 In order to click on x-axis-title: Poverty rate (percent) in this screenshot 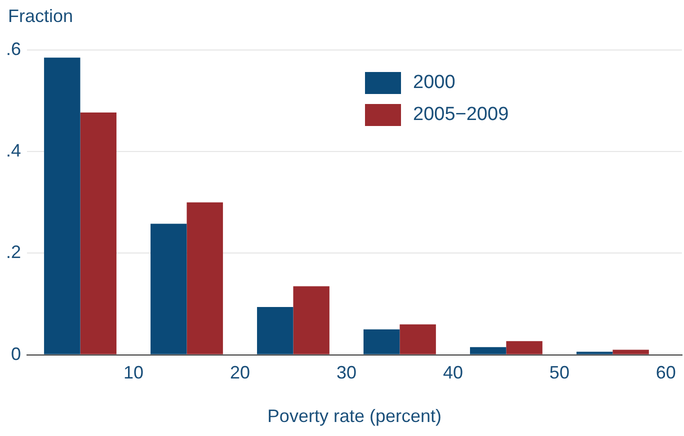, I will do `click(354, 416)`.